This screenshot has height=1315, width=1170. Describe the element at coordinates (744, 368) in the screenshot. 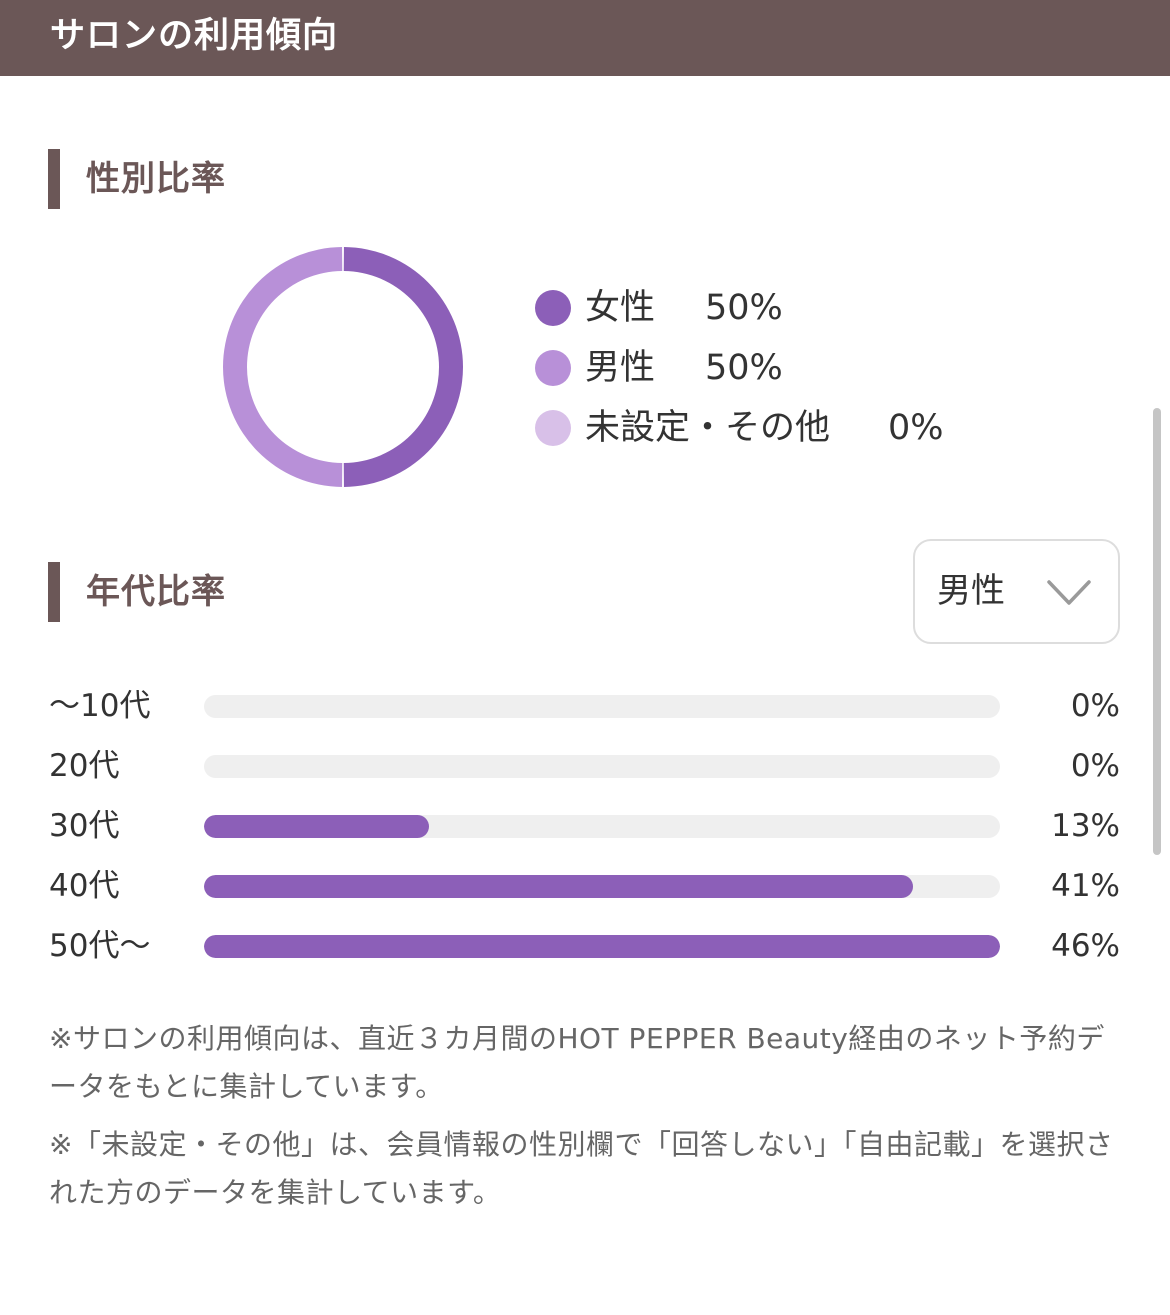

I see `legend-value-male: 50%` at that location.